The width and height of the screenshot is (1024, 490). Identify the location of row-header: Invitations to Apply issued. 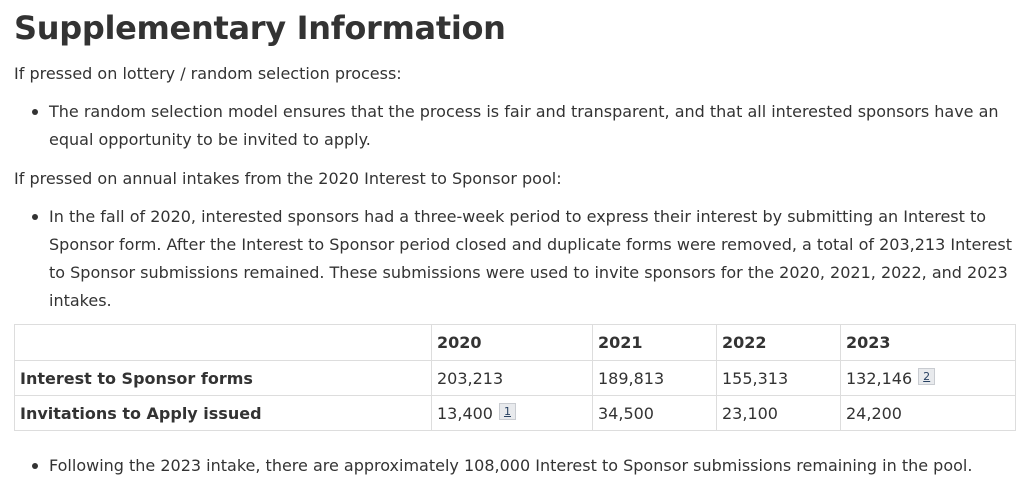
(223, 413).